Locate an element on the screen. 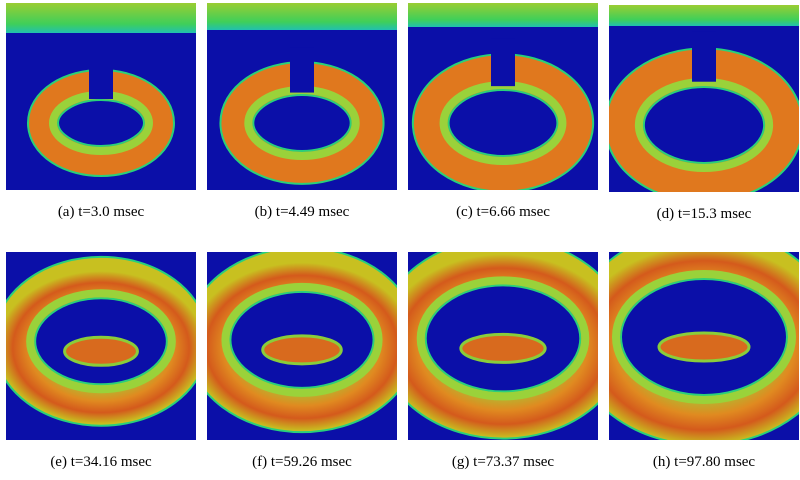 This screenshot has width=800, height=480. caption: (b) t=4.49 msec is located at coordinates (302, 212).